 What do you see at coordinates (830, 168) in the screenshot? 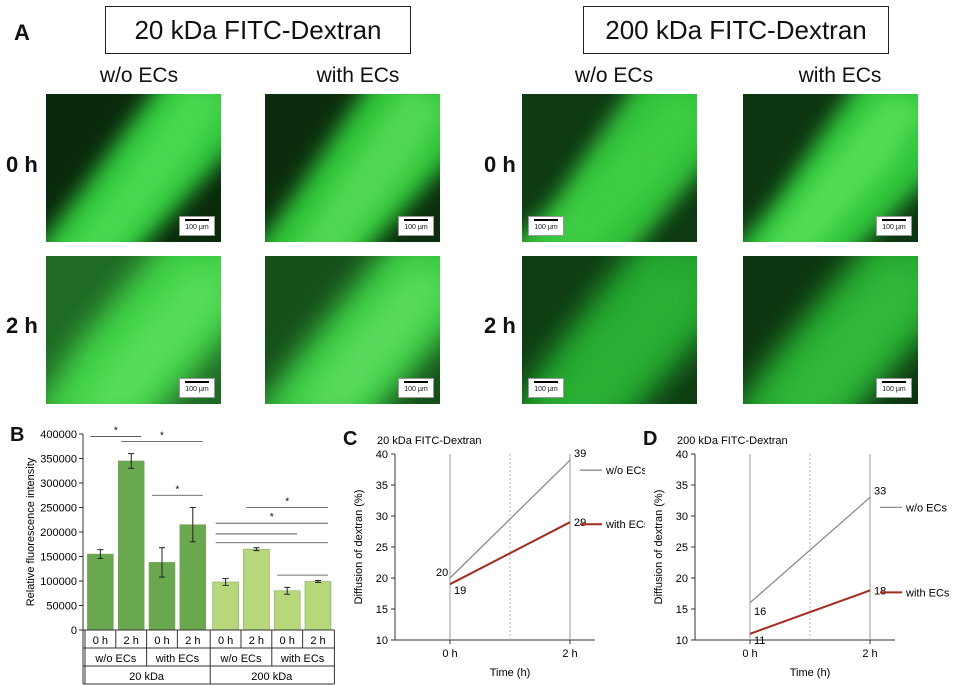
I see `micrograph-200kda-with-ecs-0h: 100 µm` at bounding box center [830, 168].